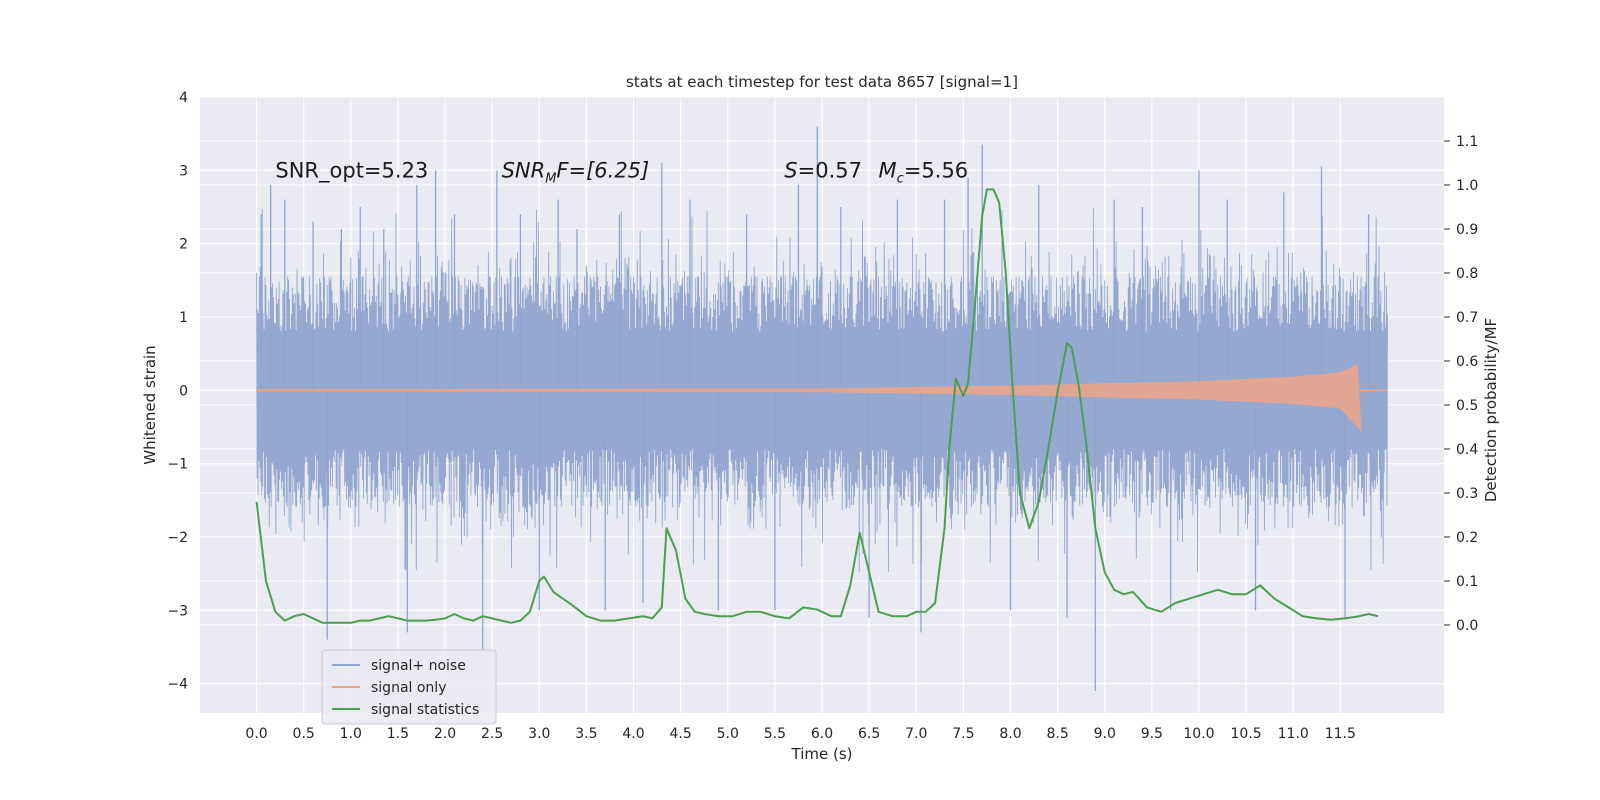  What do you see at coordinates (822, 734) in the screenshot?
I see `x-tick-label: 6.0` at bounding box center [822, 734].